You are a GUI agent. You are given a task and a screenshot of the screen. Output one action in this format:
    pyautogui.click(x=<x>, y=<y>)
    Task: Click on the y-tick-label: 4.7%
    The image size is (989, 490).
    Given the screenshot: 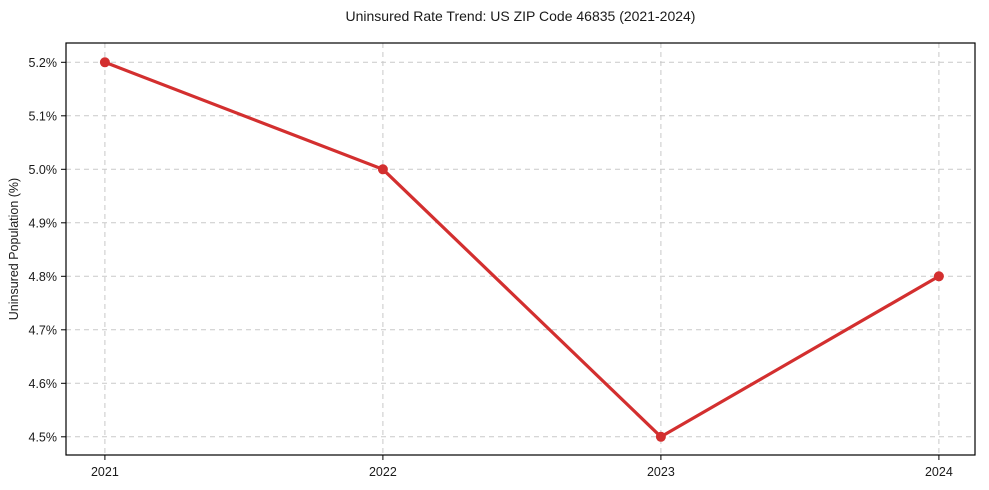 What is the action you would take?
    pyautogui.click(x=43, y=330)
    